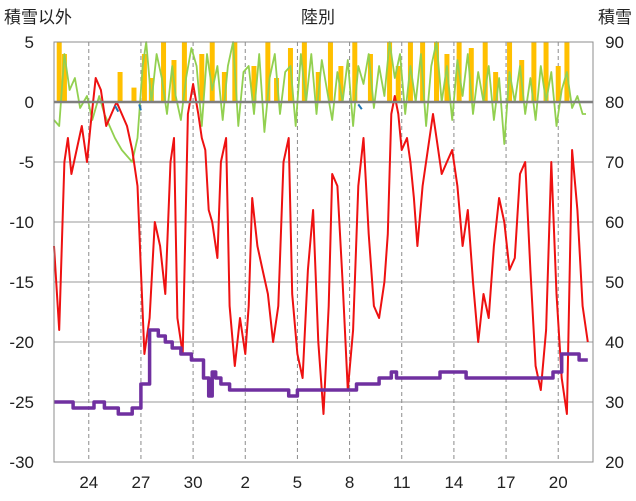 The image size is (636, 501). Describe the element at coordinates (313, 72) in the screenshot. I see `precipitation-bars` at that location.